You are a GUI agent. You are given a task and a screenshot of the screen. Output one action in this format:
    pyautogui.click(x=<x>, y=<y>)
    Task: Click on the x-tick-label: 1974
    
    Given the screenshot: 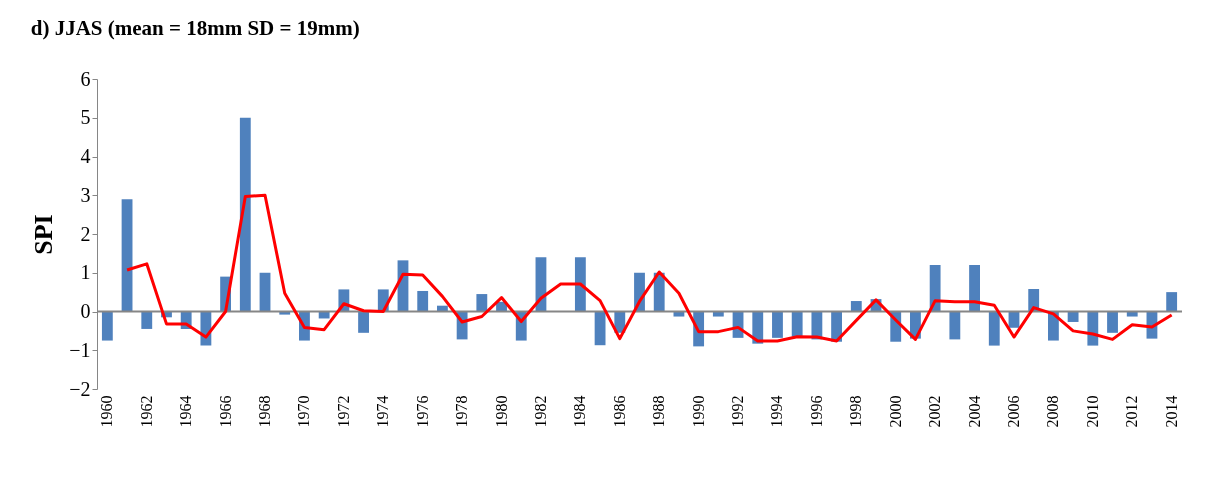 What is the action you would take?
    pyautogui.click(x=383, y=411)
    